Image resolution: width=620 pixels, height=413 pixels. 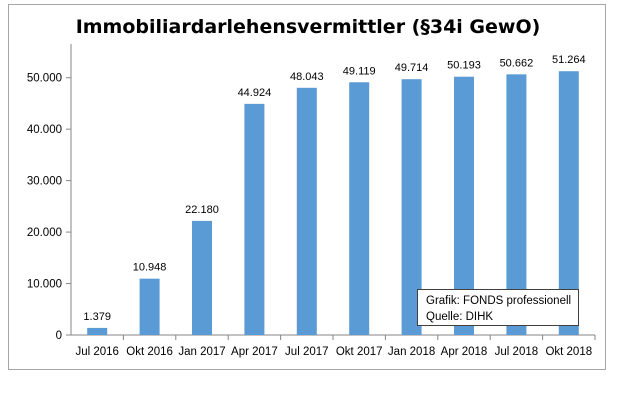 I want to click on x-tick-label: Okt 2018, so click(x=568, y=352).